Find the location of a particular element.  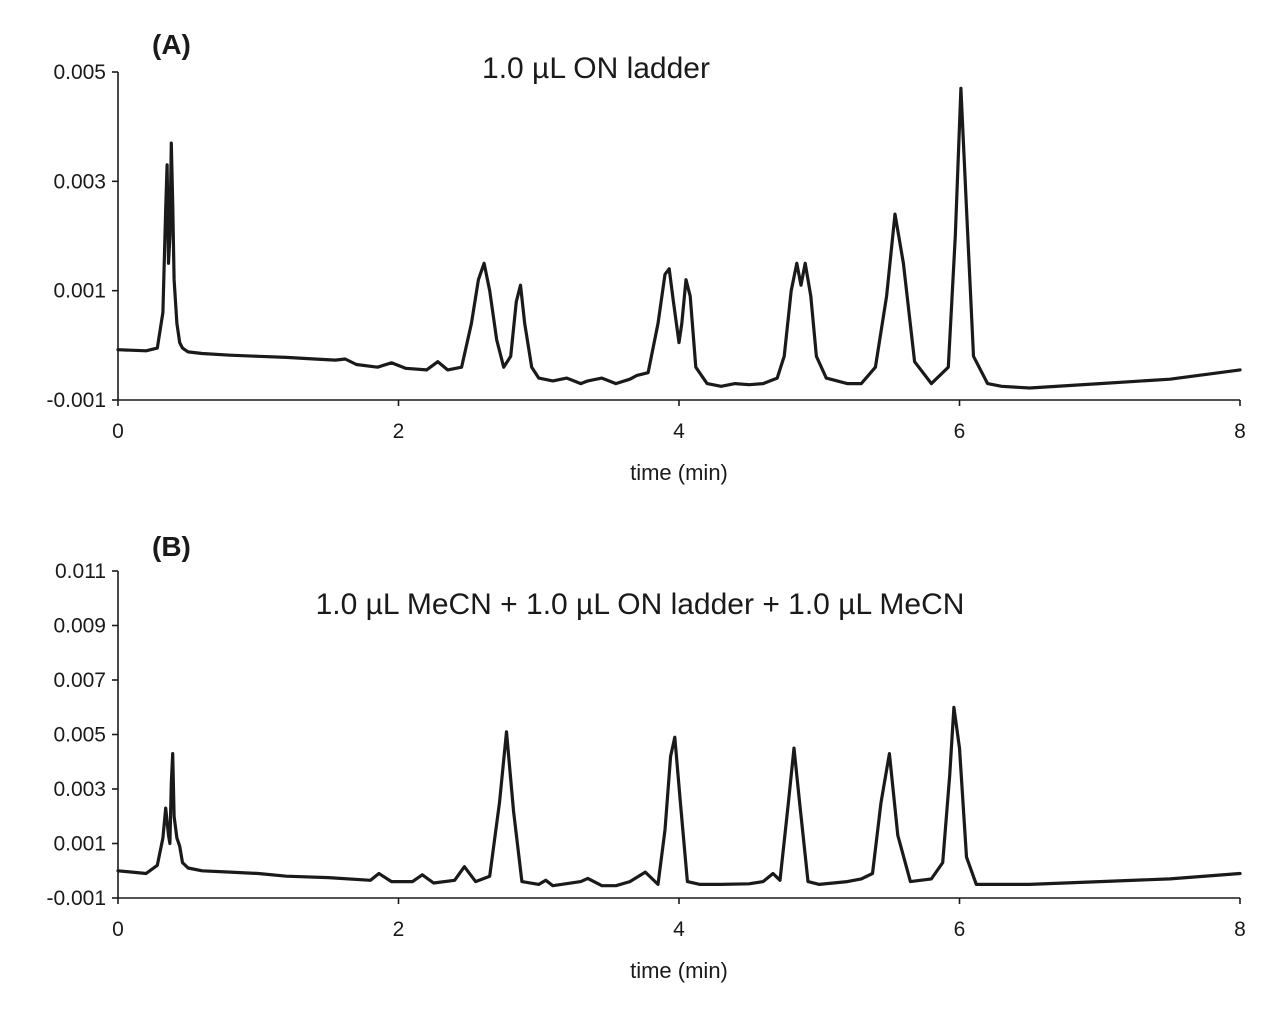

panel-a-y-tick-label: 0.001 is located at coordinates (79, 291).